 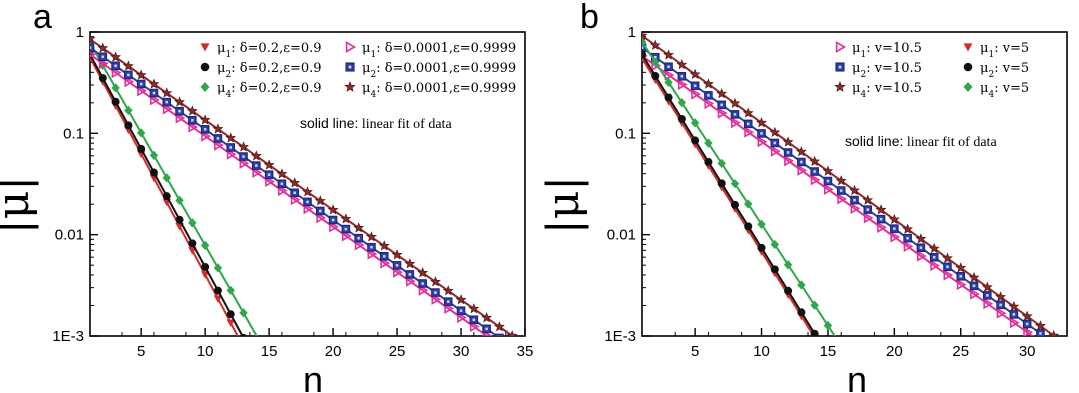 I want to click on legend-label-3: μ4: δ=0.2,ε=0.9, so click(x=269, y=90).